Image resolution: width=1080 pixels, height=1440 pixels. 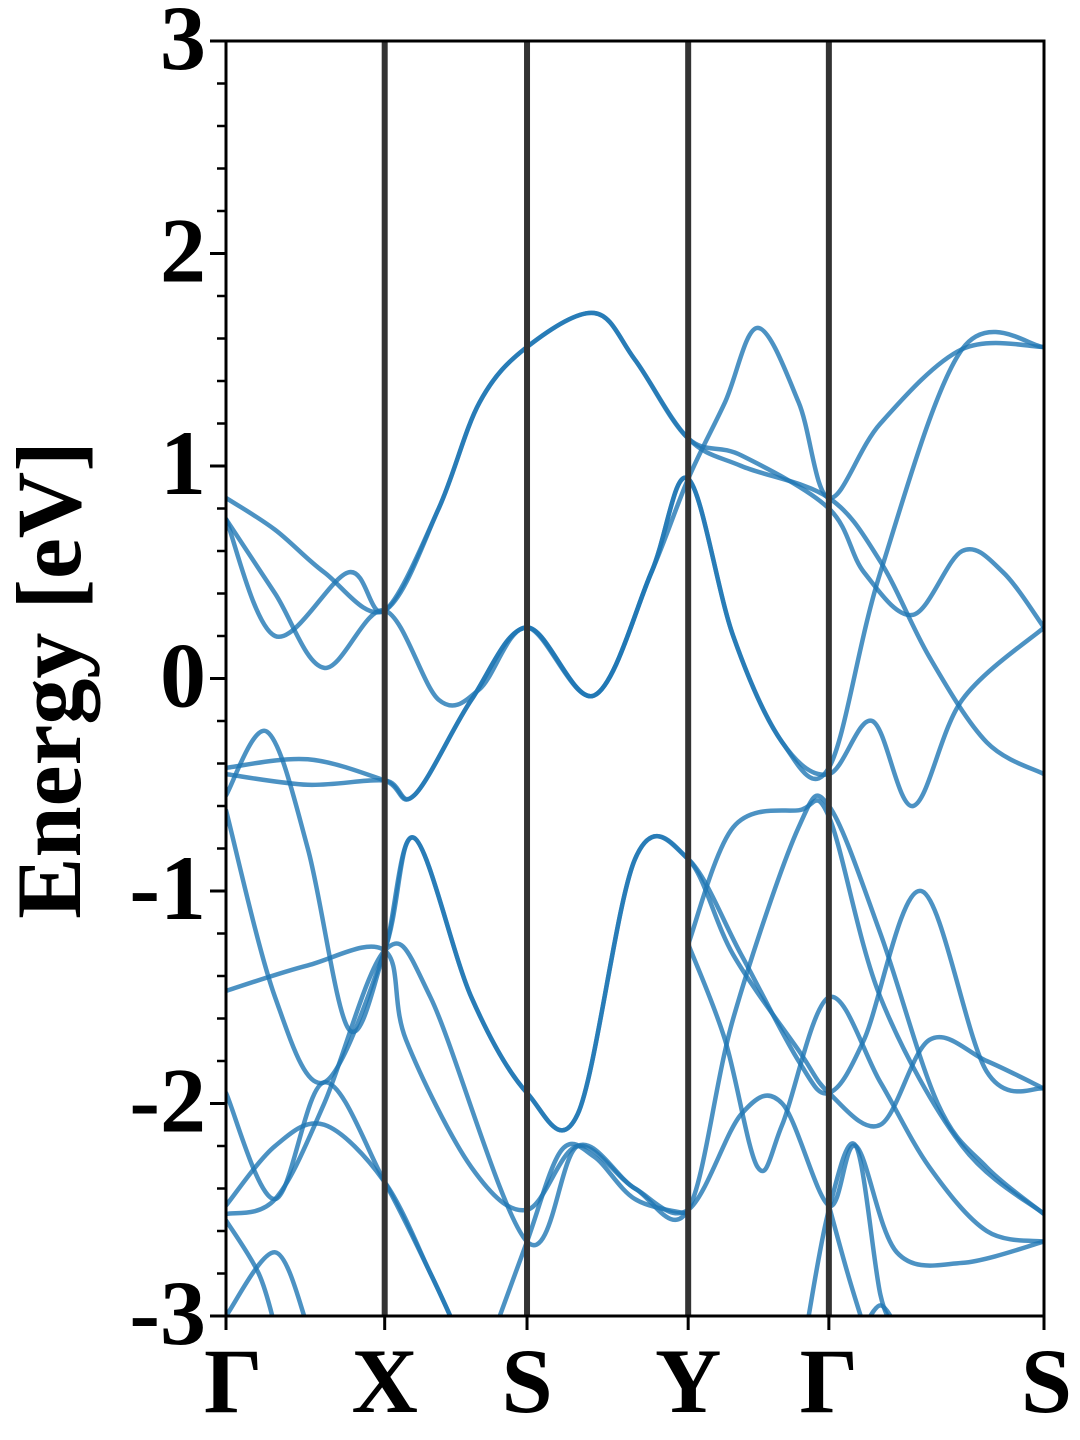 I want to click on y-axis-ticks: 3 2 1 0 -1 -2 -3, so click(x=177, y=682).